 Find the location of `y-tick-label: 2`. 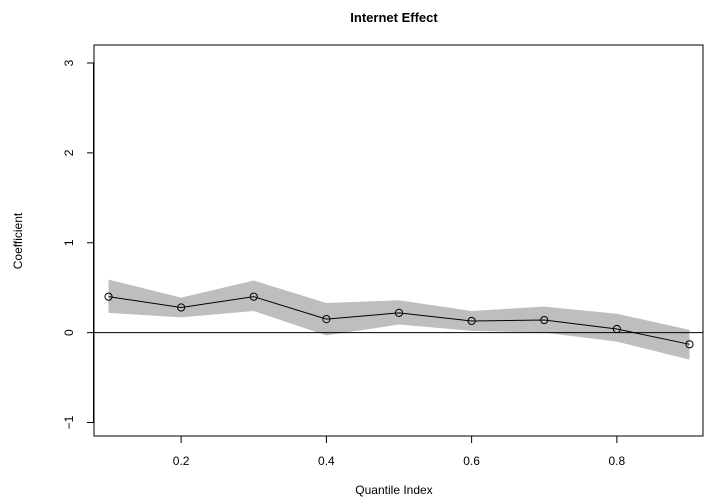

y-tick-label: 2 is located at coordinates (69, 152).